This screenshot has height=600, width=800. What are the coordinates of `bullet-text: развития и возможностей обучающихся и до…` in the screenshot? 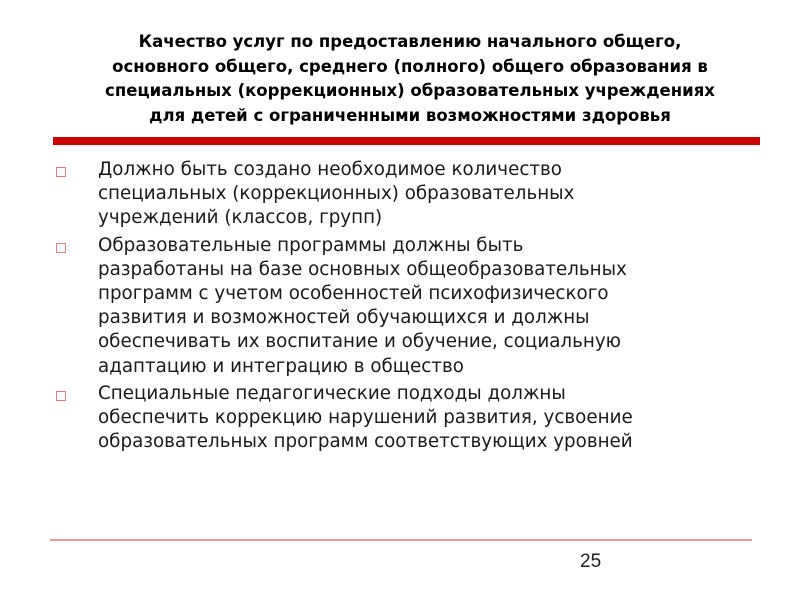 It's located at (344, 318).